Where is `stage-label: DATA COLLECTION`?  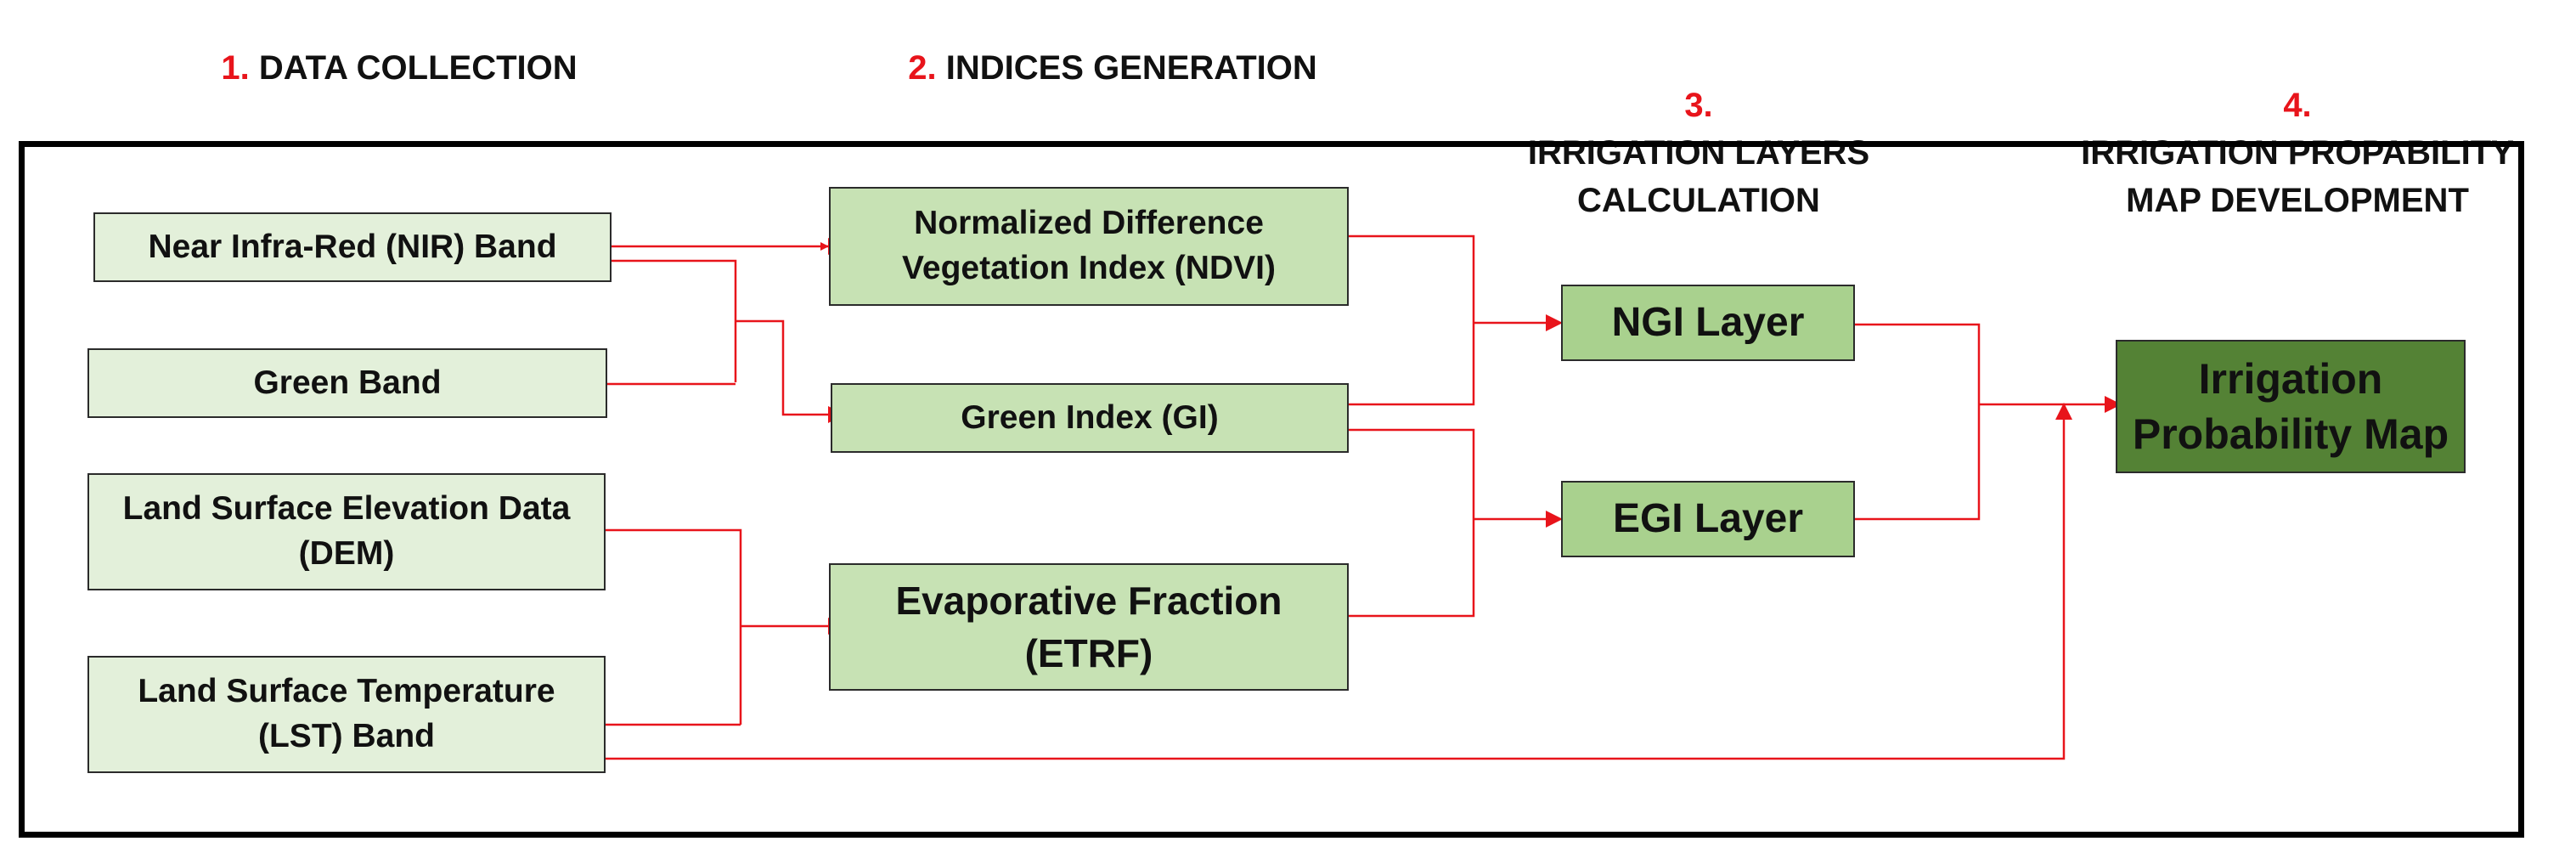 stage-label: DATA COLLECTION is located at coordinates (418, 68).